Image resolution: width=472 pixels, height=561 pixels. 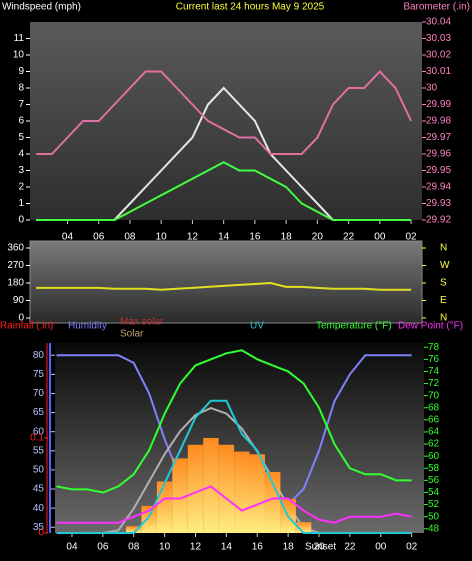 What do you see at coordinates (41, 7) in the screenshot?
I see `y-label: Windspeed (mph)` at bounding box center [41, 7].